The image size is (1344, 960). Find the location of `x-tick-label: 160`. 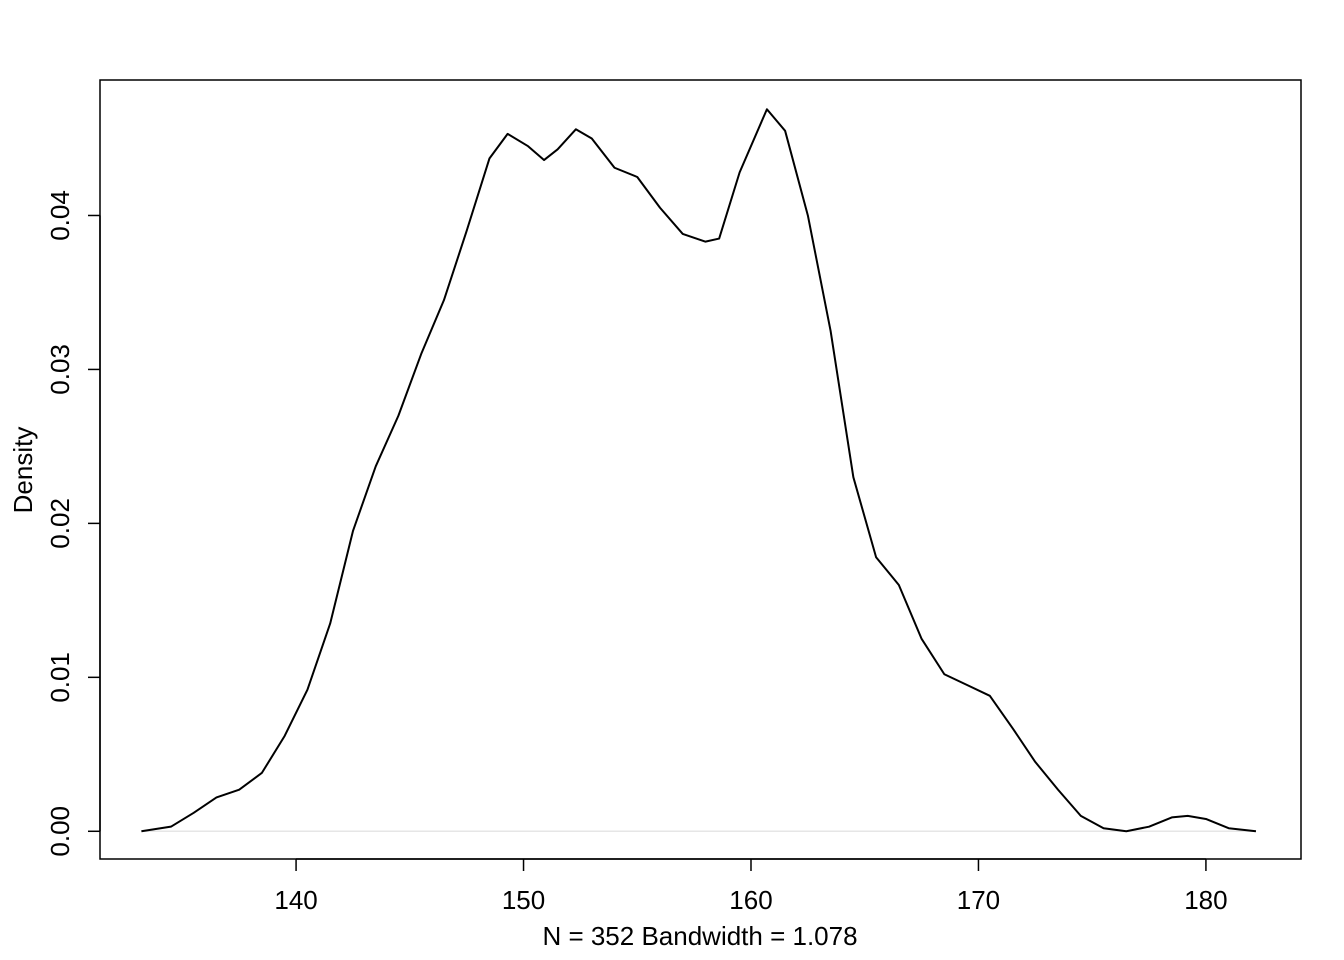

x-tick-label: 160 is located at coordinates (750, 900).